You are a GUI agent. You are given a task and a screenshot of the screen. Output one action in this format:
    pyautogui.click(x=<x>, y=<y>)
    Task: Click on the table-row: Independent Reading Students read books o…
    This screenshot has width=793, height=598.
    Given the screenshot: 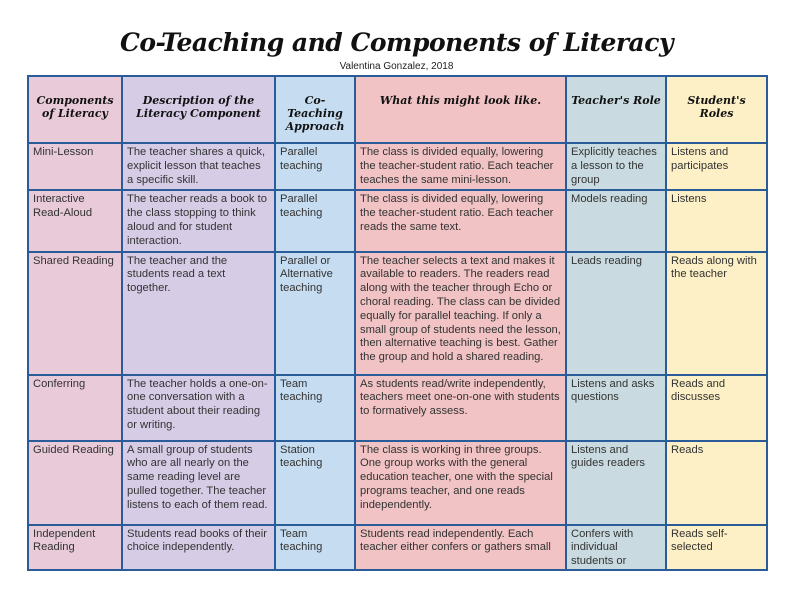 What is the action you would take?
    pyautogui.click(x=397, y=547)
    